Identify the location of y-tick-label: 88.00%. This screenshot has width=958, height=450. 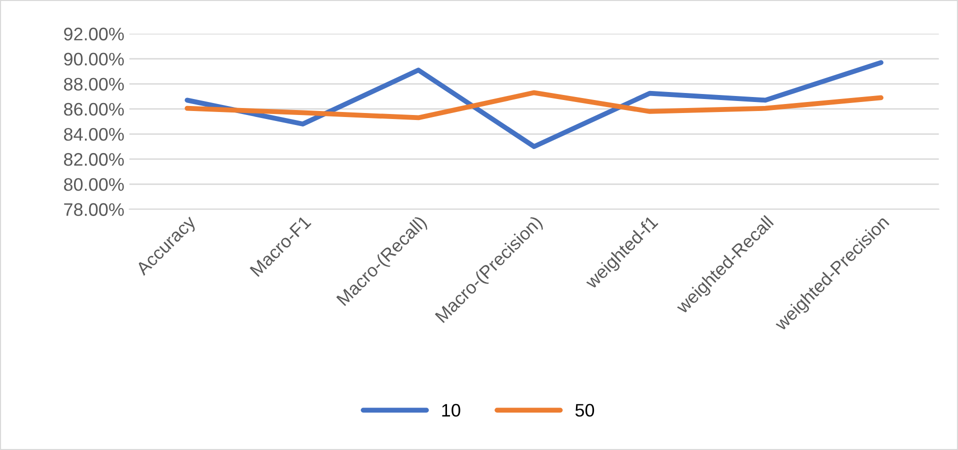
(94, 84).